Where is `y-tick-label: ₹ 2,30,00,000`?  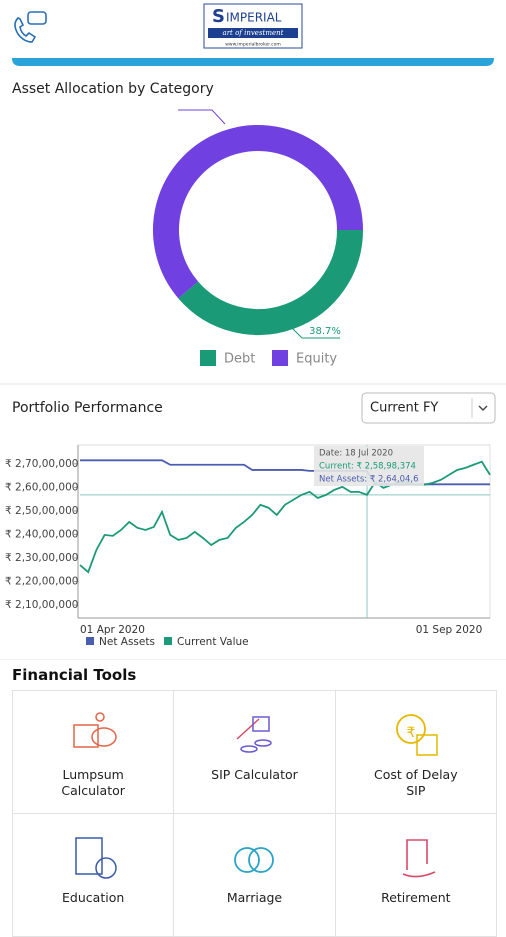
y-tick-label: ₹ 2,30,00,000 is located at coordinates (41, 558).